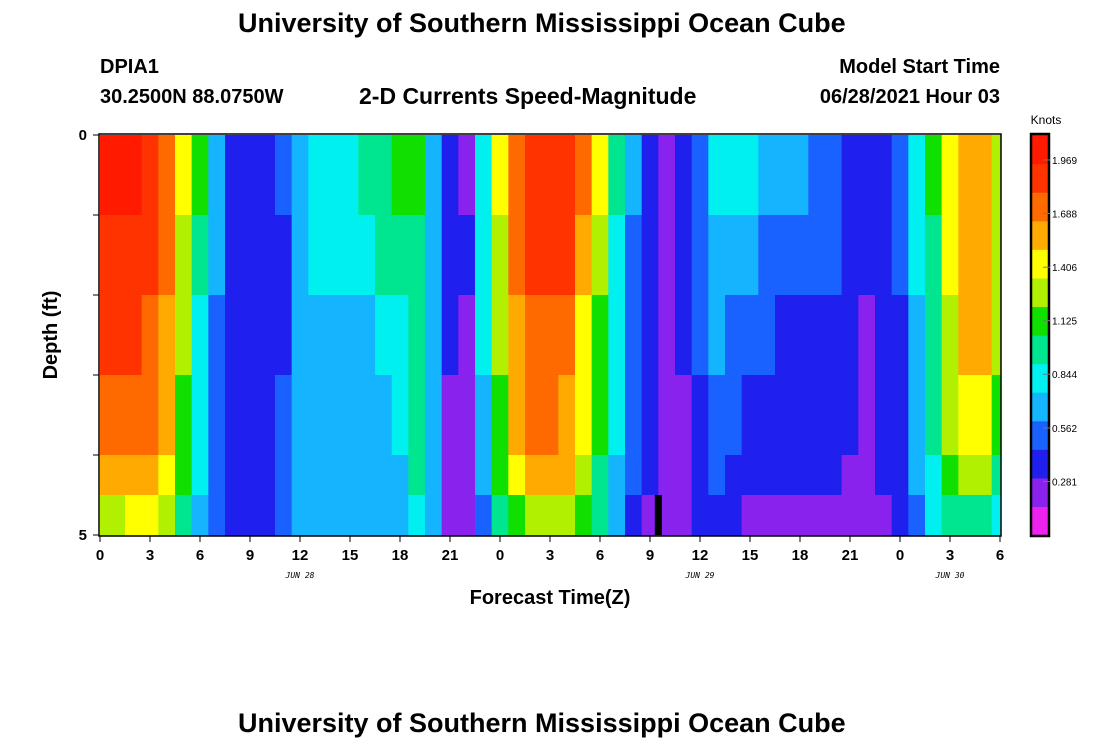 This screenshot has height=750, width=1100. I want to click on y-axis: 05, so click(89, 335).